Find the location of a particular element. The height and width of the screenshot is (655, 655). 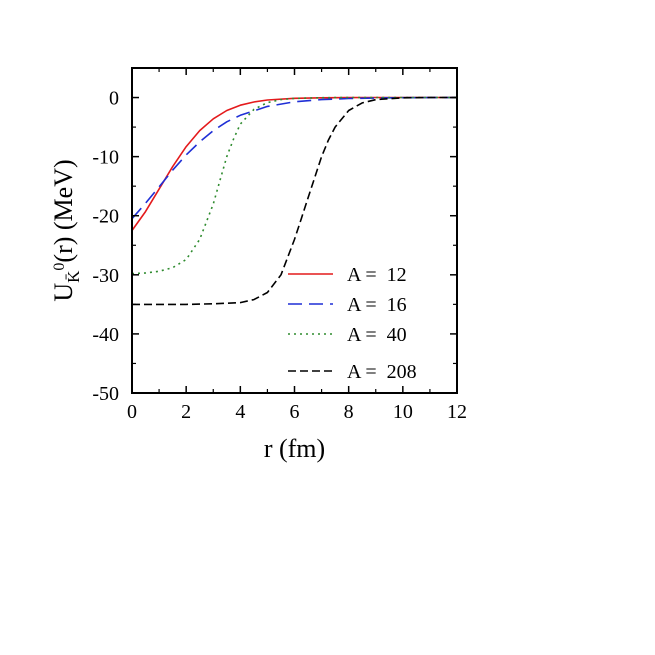

legend-label-3: A = 40 is located at coordinates (377, 335).